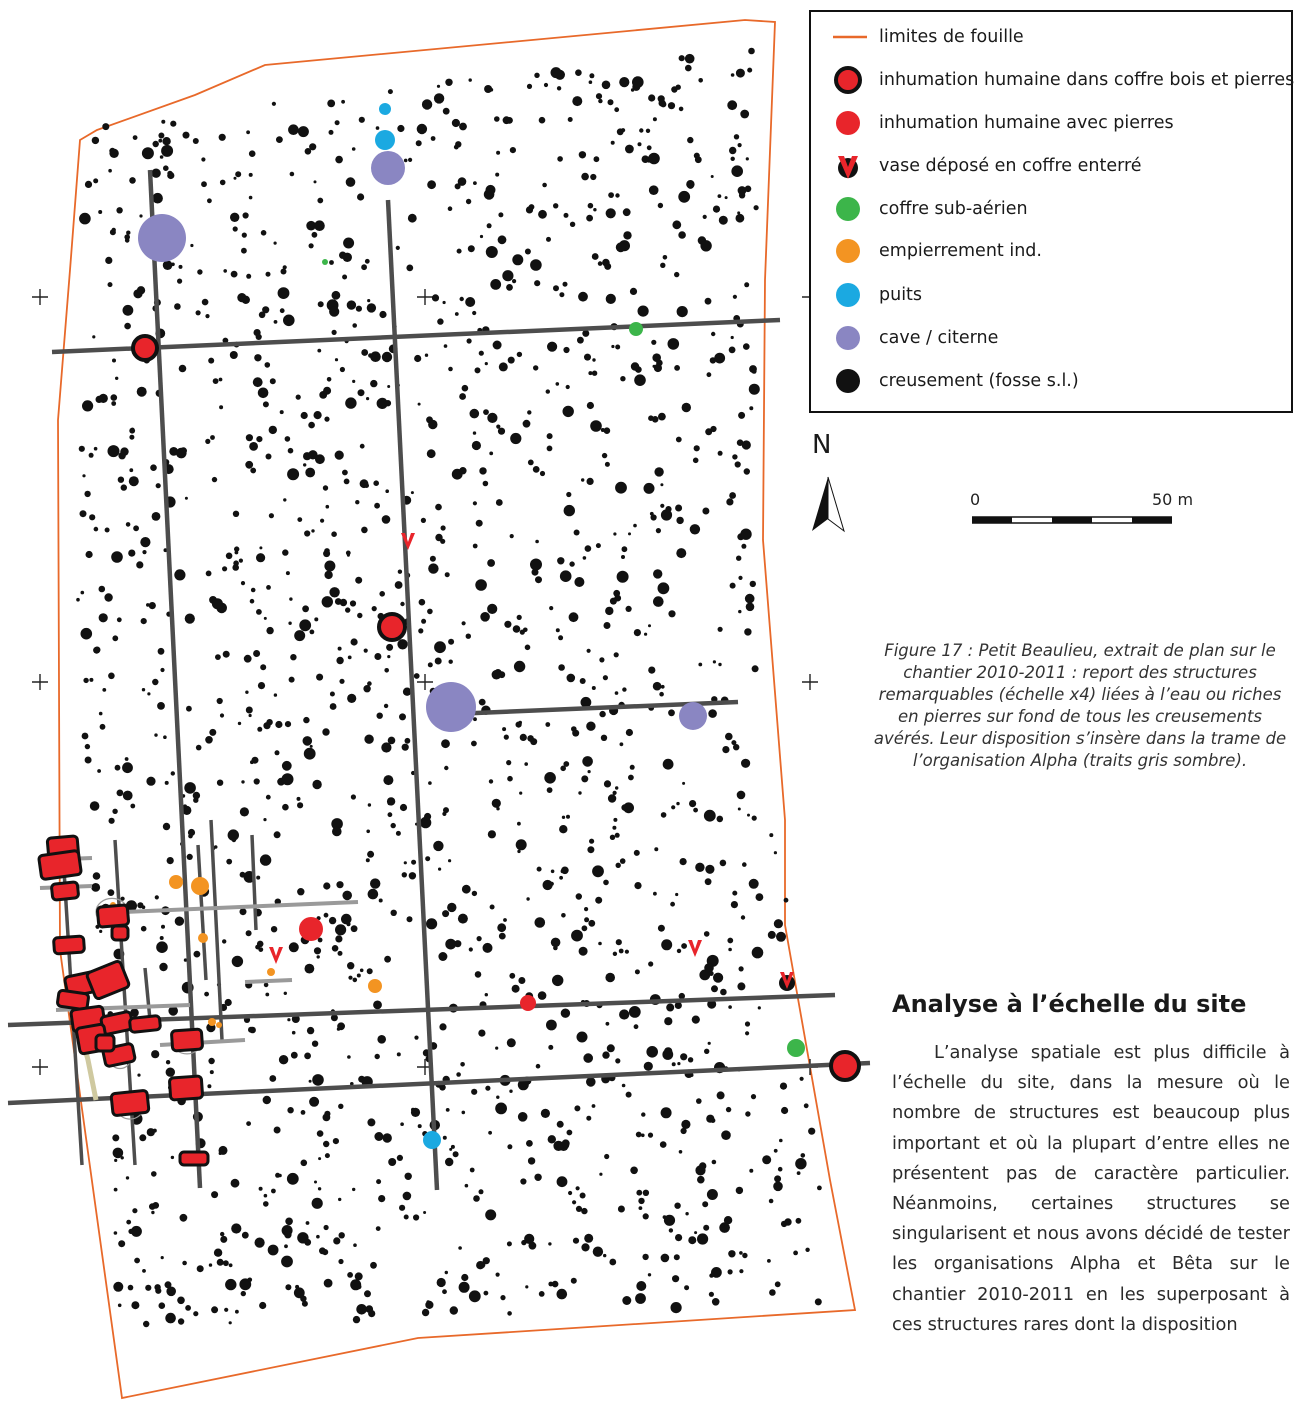 The width and height of the screenshot is (1297, 1410). I want to click on north-arrow: N, so click(830, 482).